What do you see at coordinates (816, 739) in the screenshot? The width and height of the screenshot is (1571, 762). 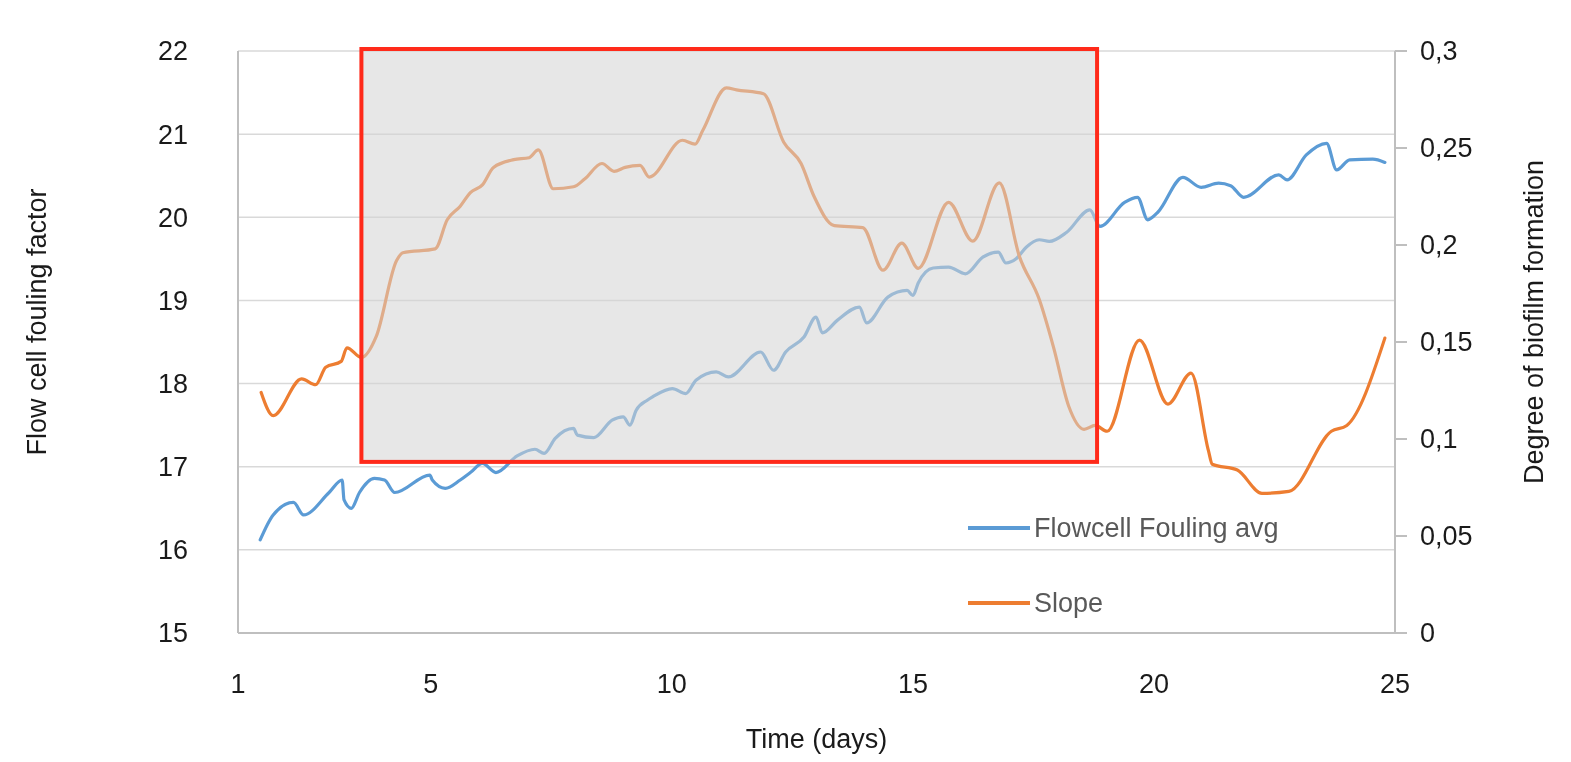 I see `x-axis-title: Time (days)` at bounding box center [816, 739].